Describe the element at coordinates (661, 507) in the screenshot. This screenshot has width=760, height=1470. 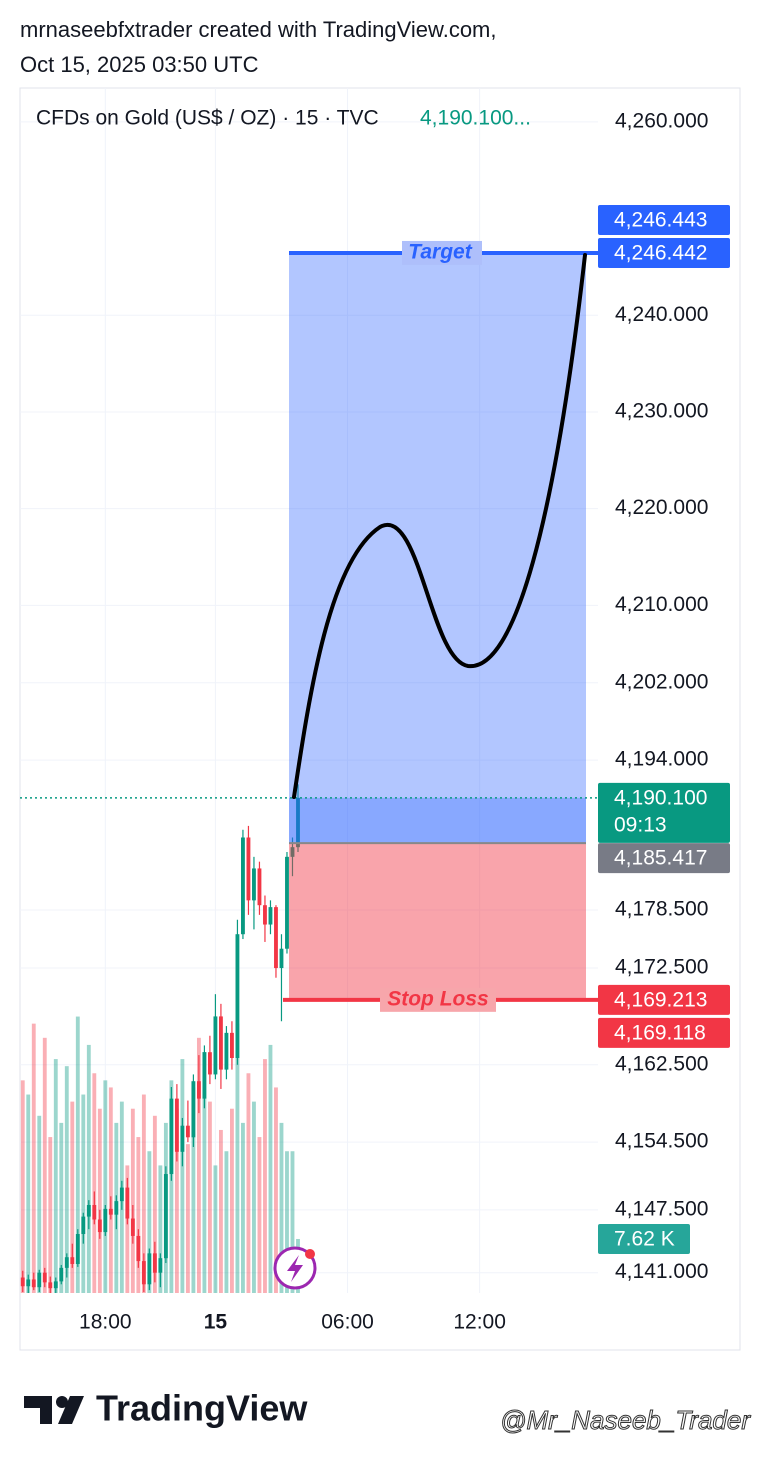
I see `y-tick-label: 4,220.000` at that location.